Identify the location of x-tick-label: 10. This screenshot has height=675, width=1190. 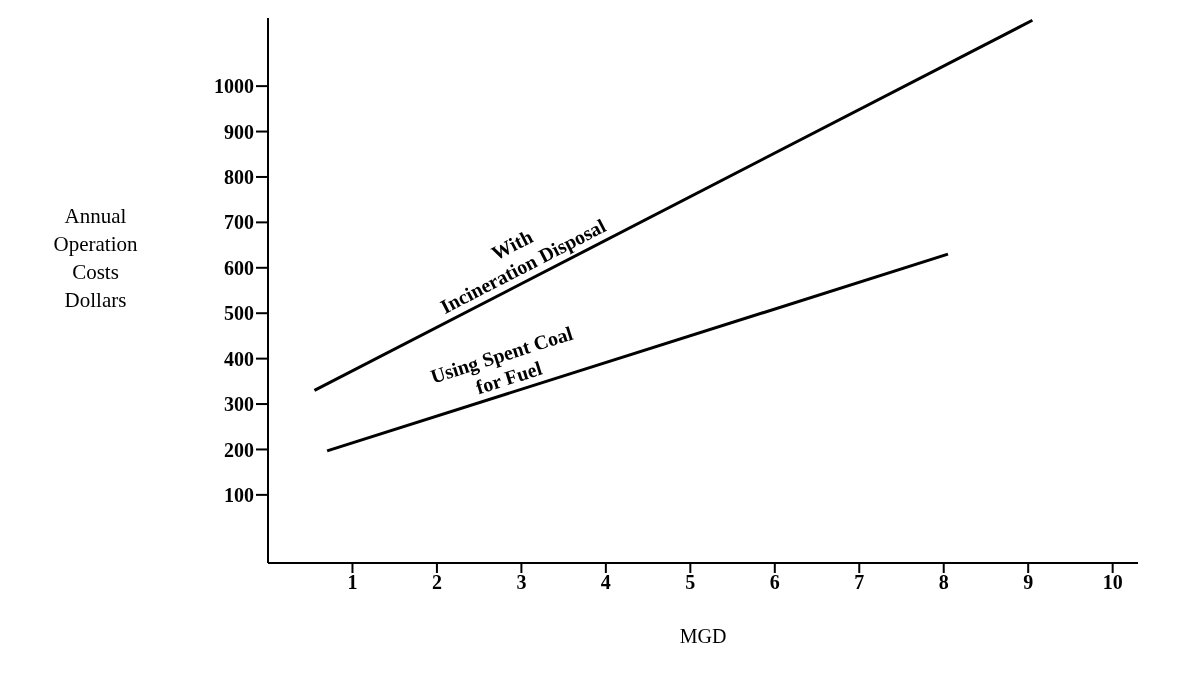
(1112, 582).